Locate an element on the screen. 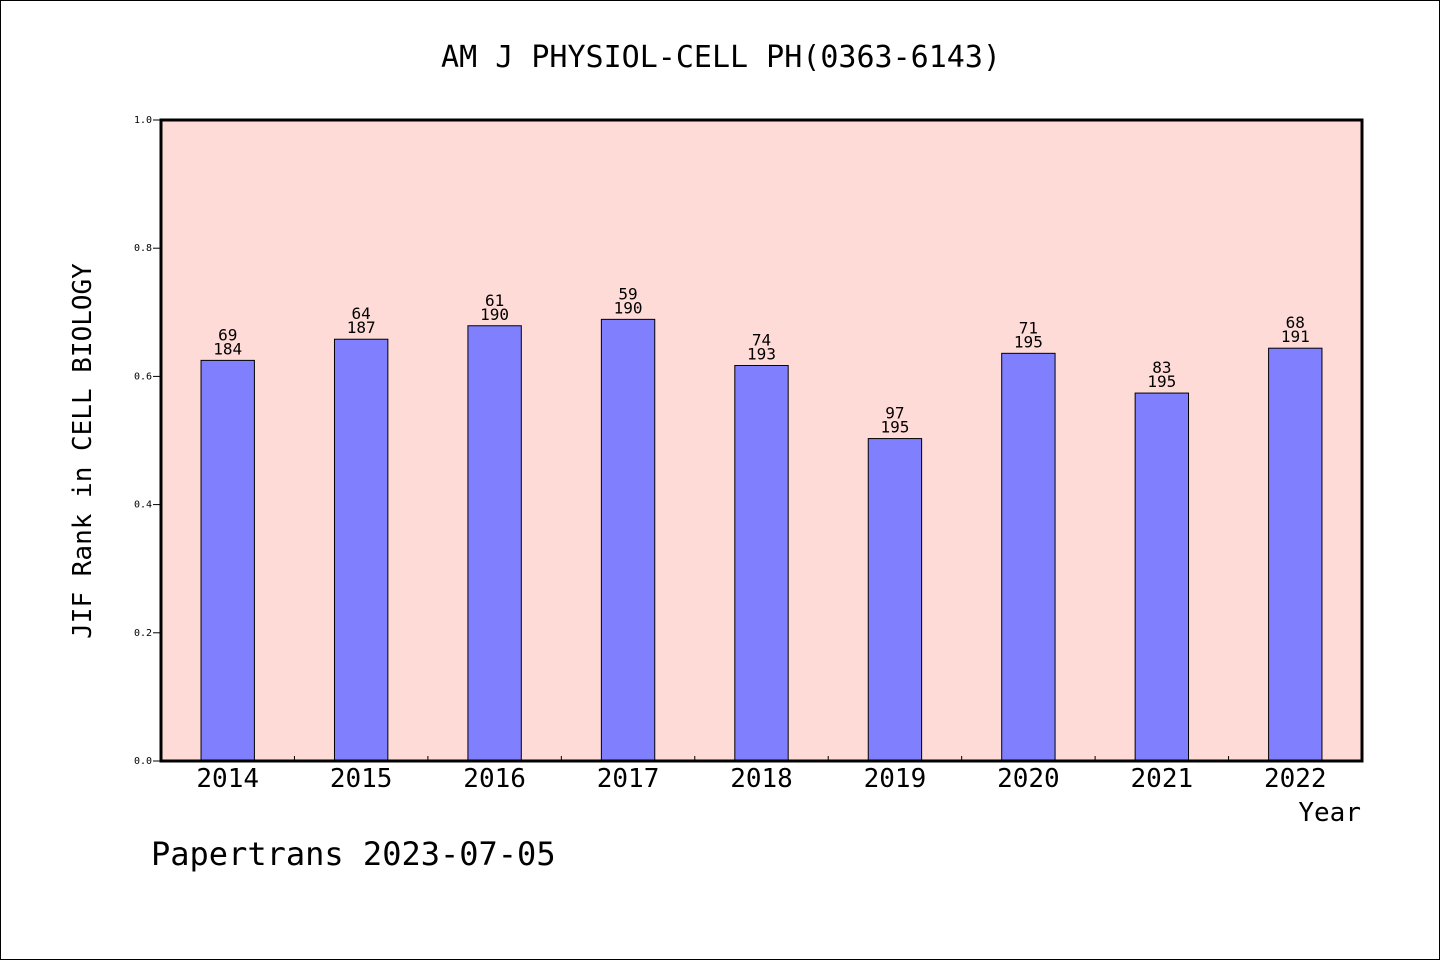  bar-2017 is located at coordinates (628, 540).